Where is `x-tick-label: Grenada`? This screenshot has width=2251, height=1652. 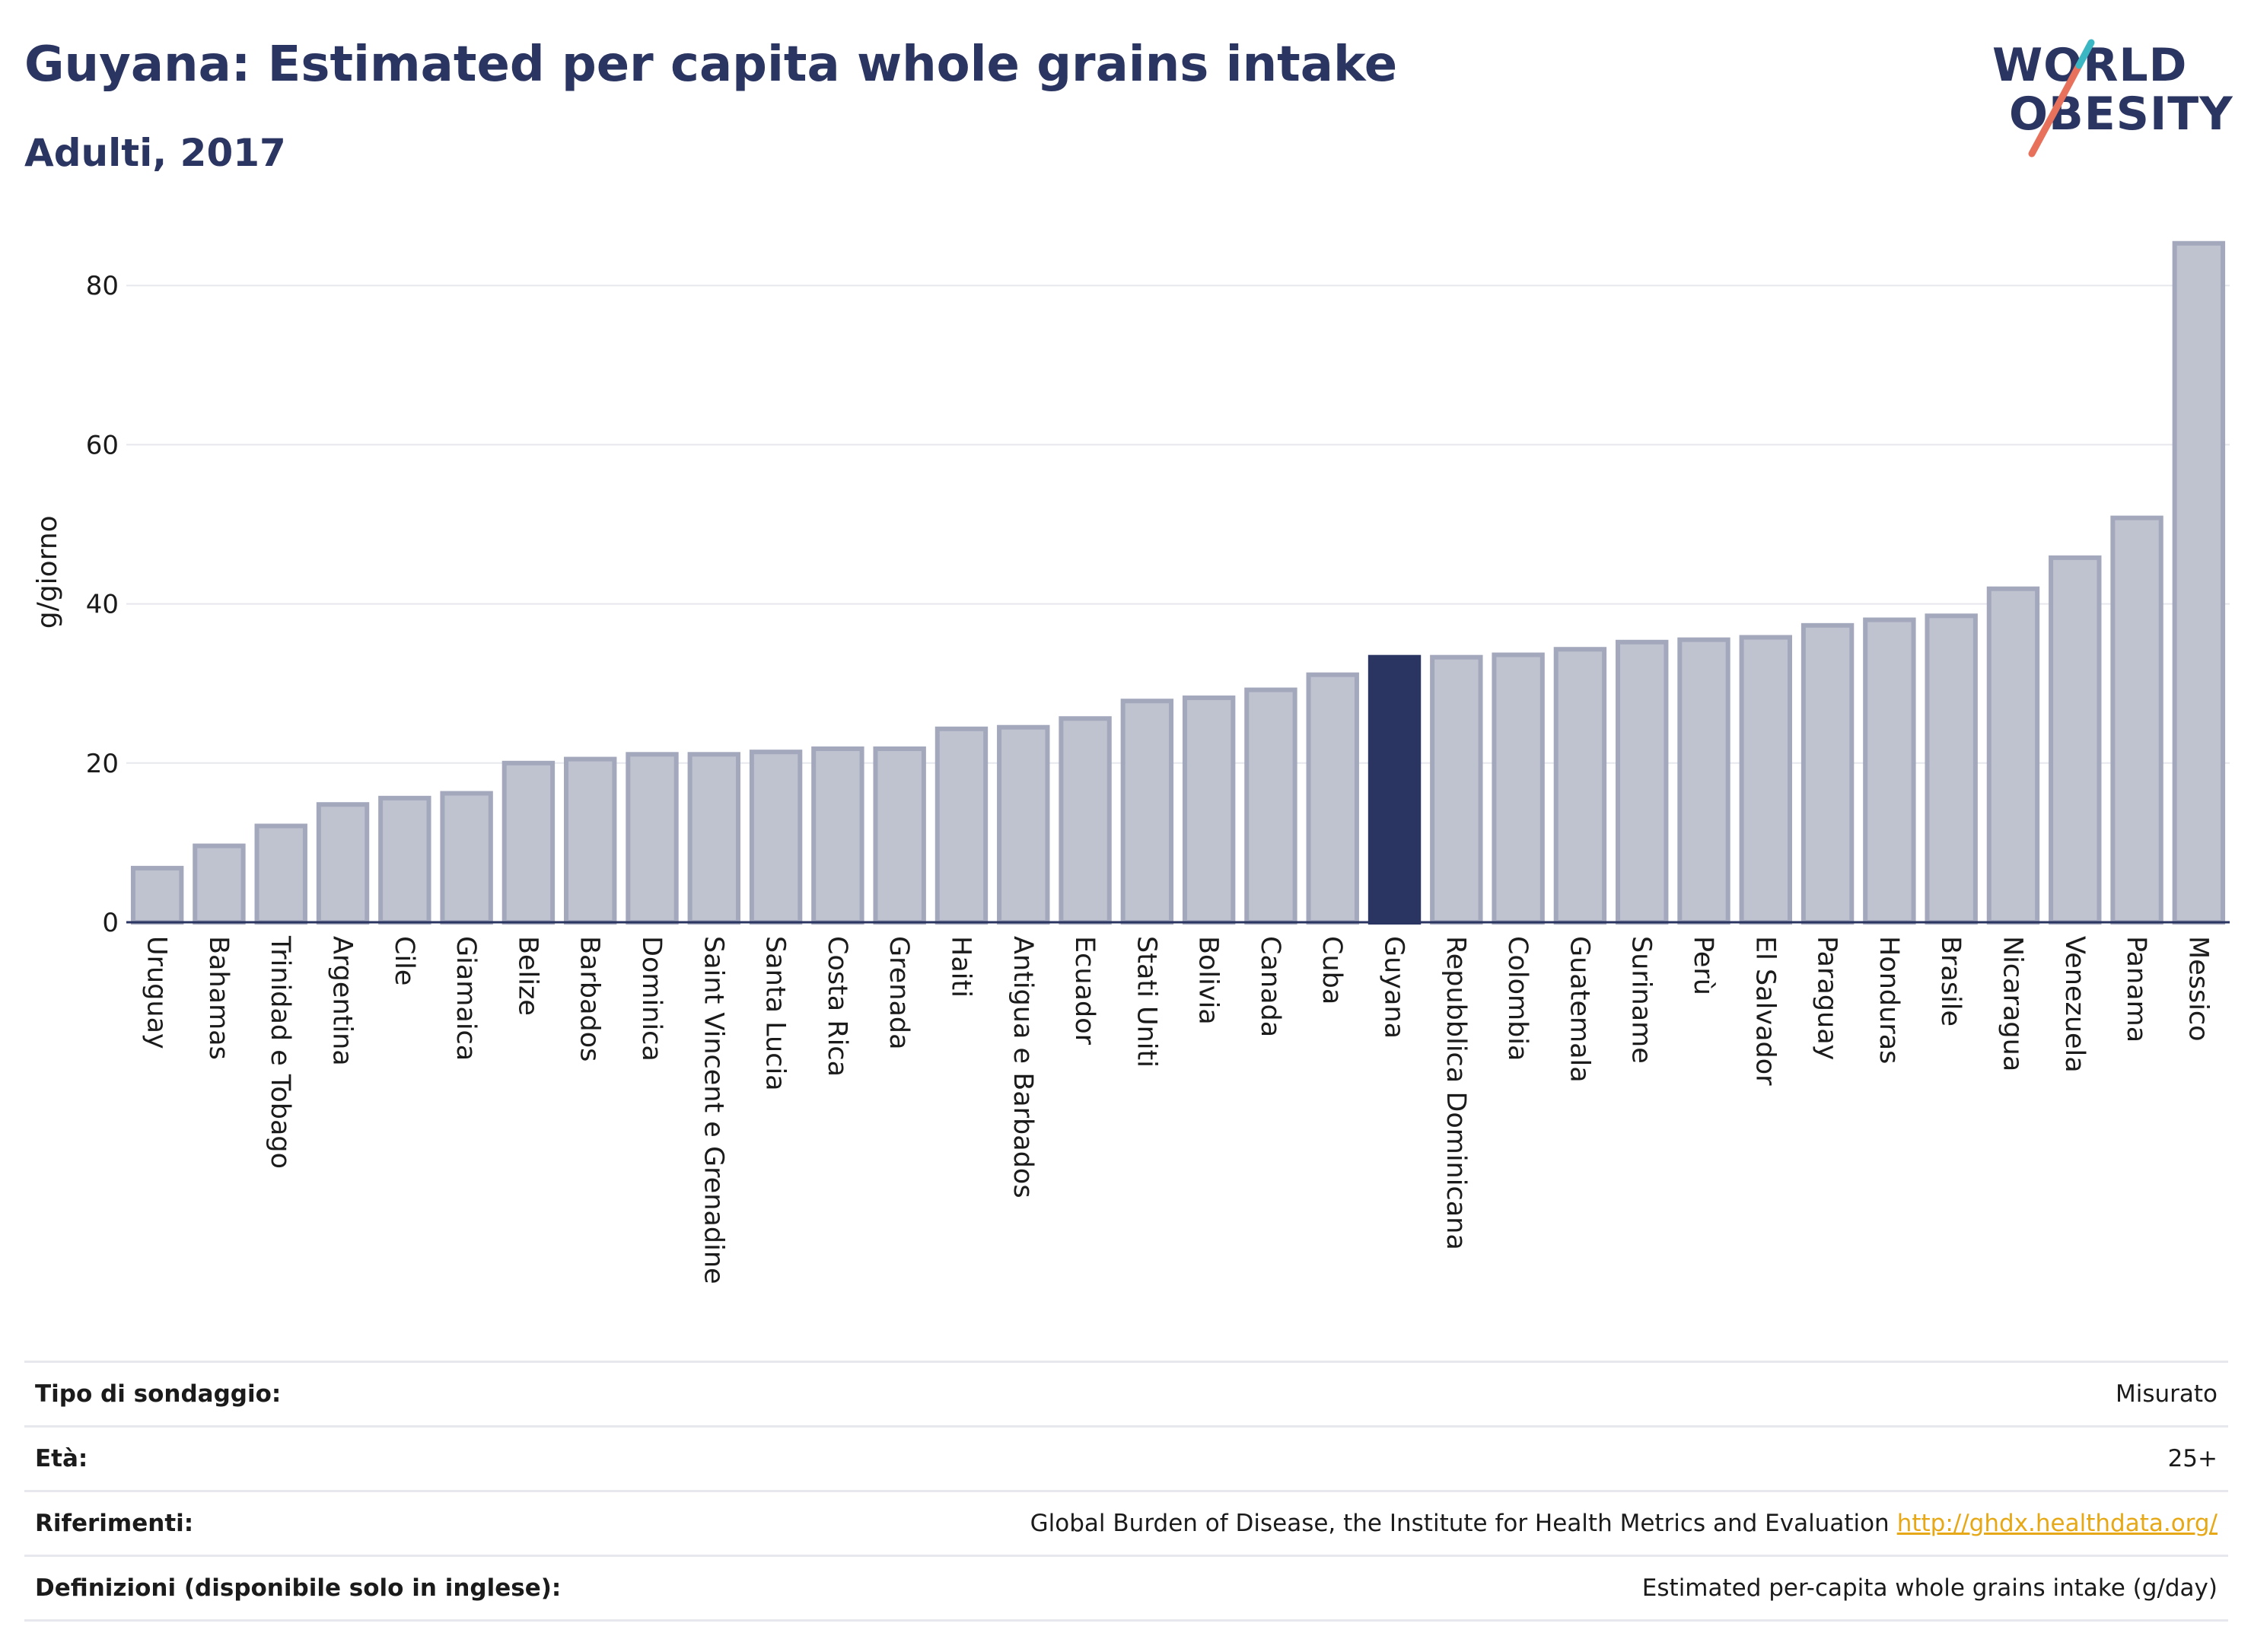 x-tick-label: Grenada is located at coordinates (899, 993).